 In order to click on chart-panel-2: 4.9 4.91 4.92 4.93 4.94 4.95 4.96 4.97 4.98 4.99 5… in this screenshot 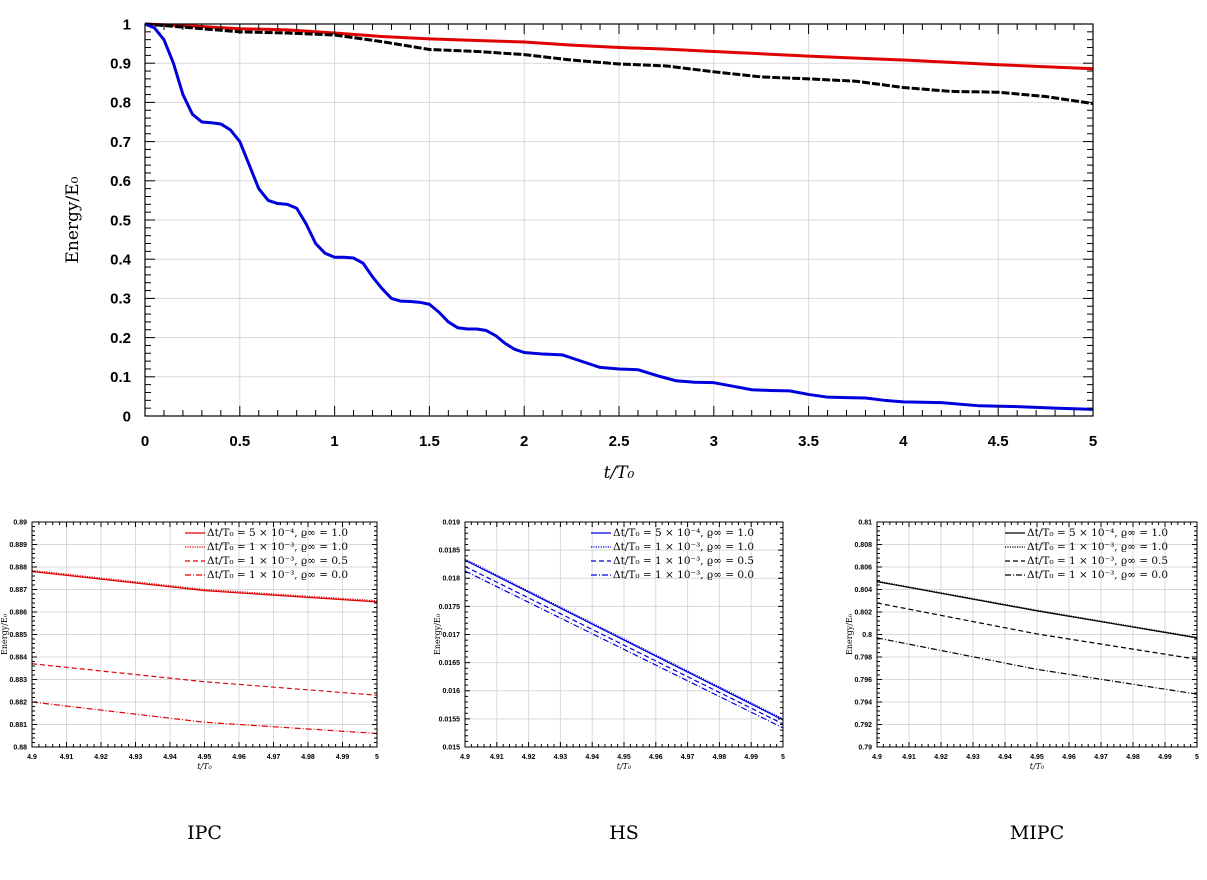, I will do `click(609, 681)`.